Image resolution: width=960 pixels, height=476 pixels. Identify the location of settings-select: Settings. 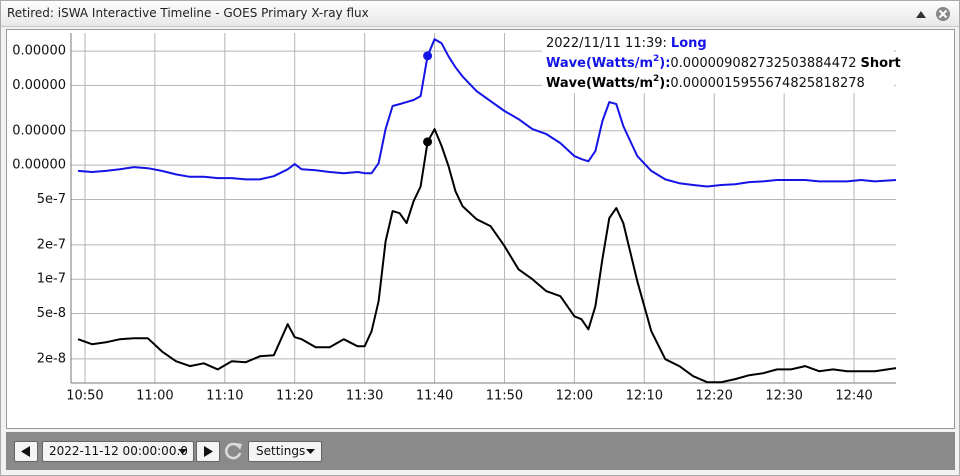
(285, 451).